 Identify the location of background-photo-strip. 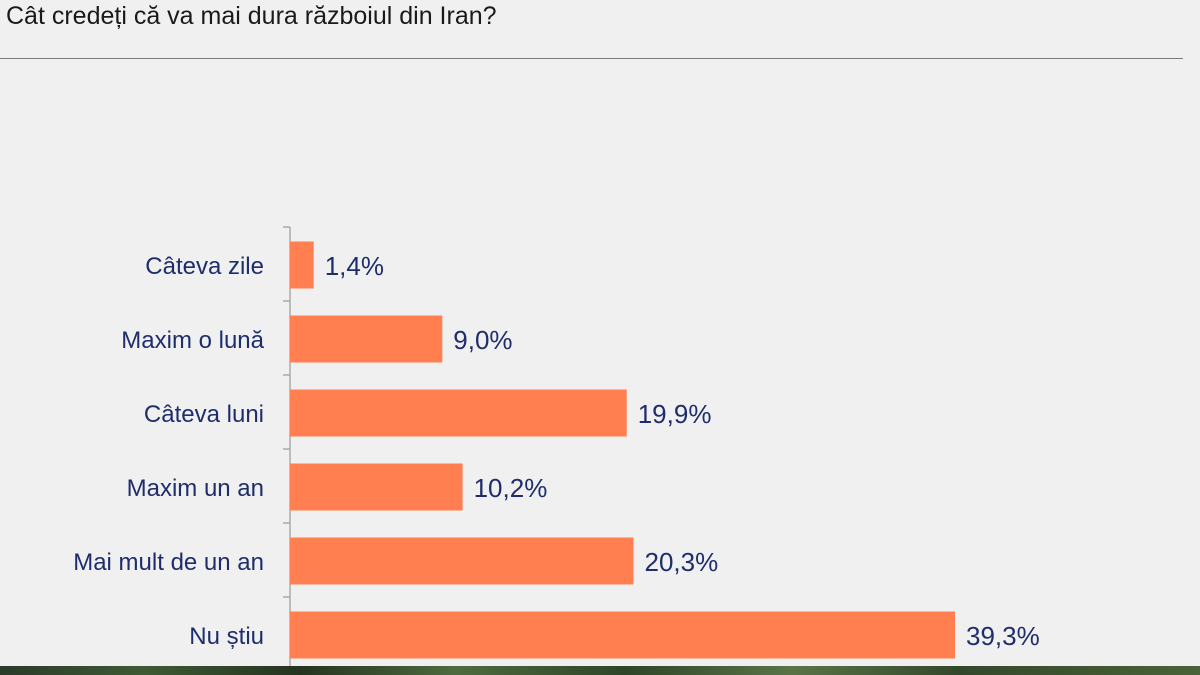
(600, 670).